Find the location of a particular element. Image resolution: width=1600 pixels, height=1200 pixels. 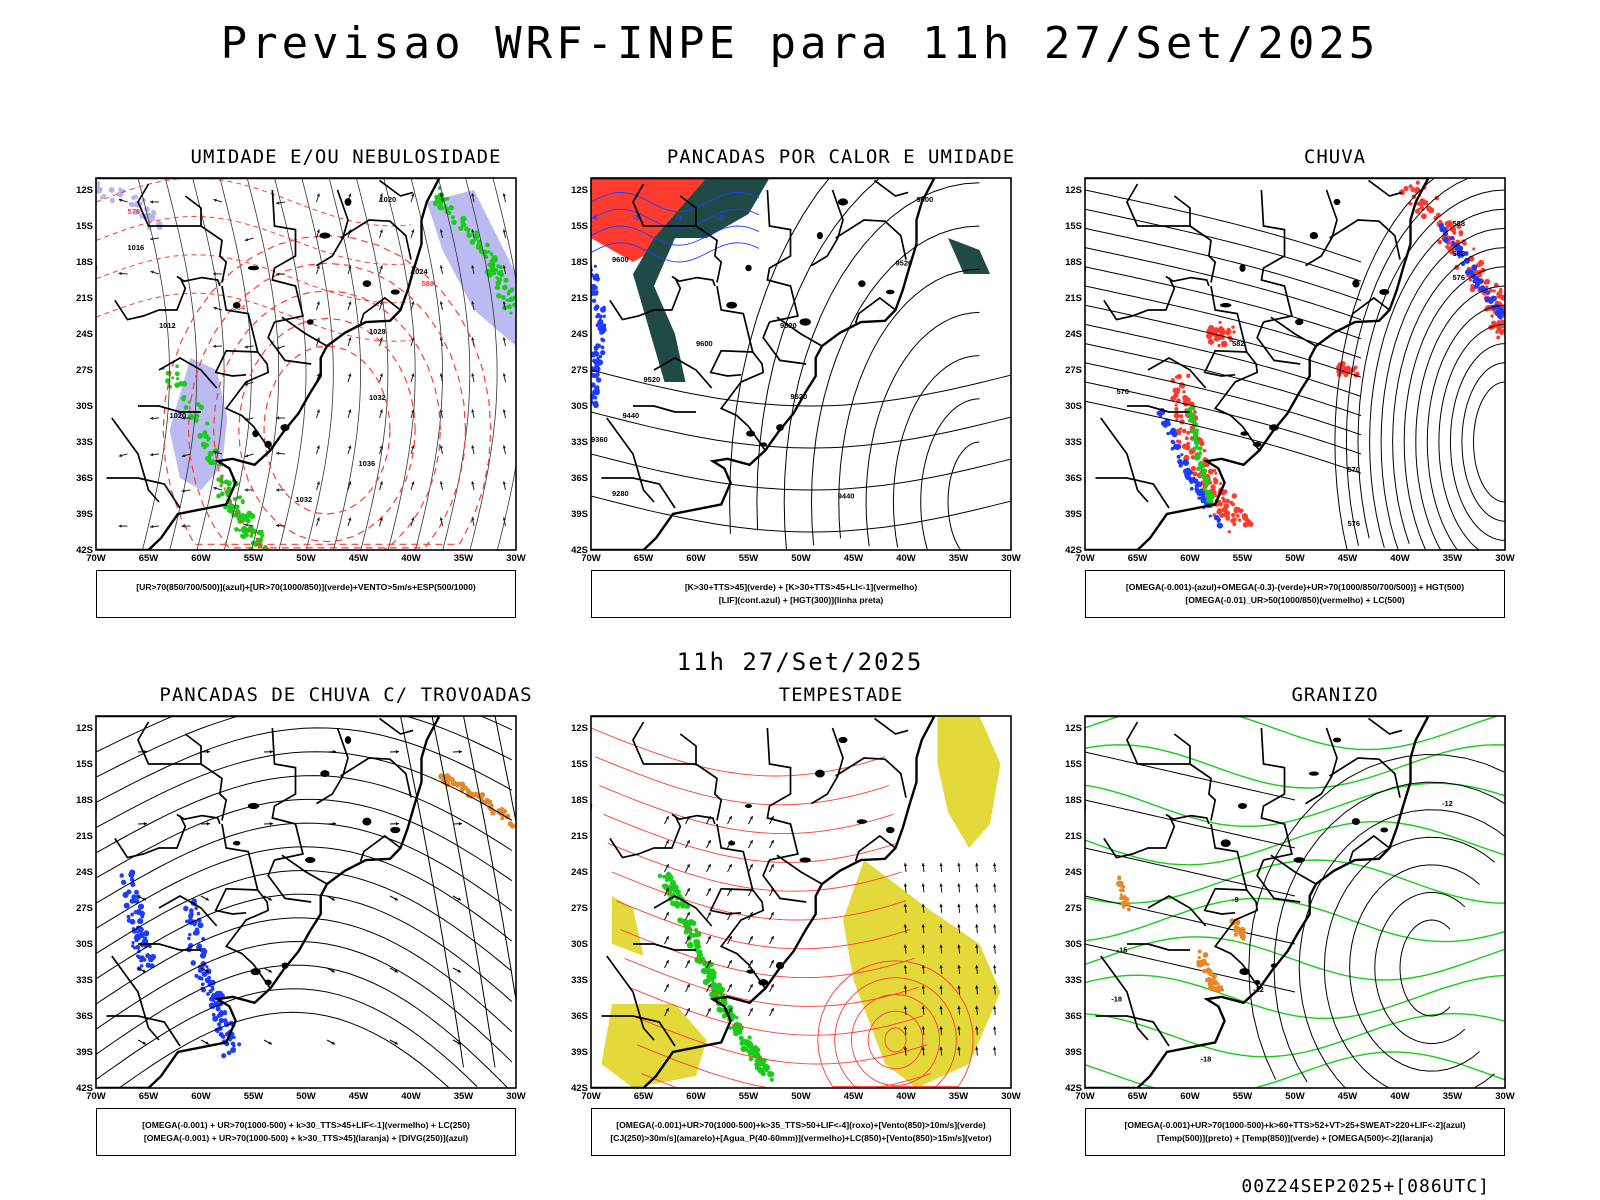

panel-title-tempestade: TEMPESTADE is located at coordinates (841, 695).